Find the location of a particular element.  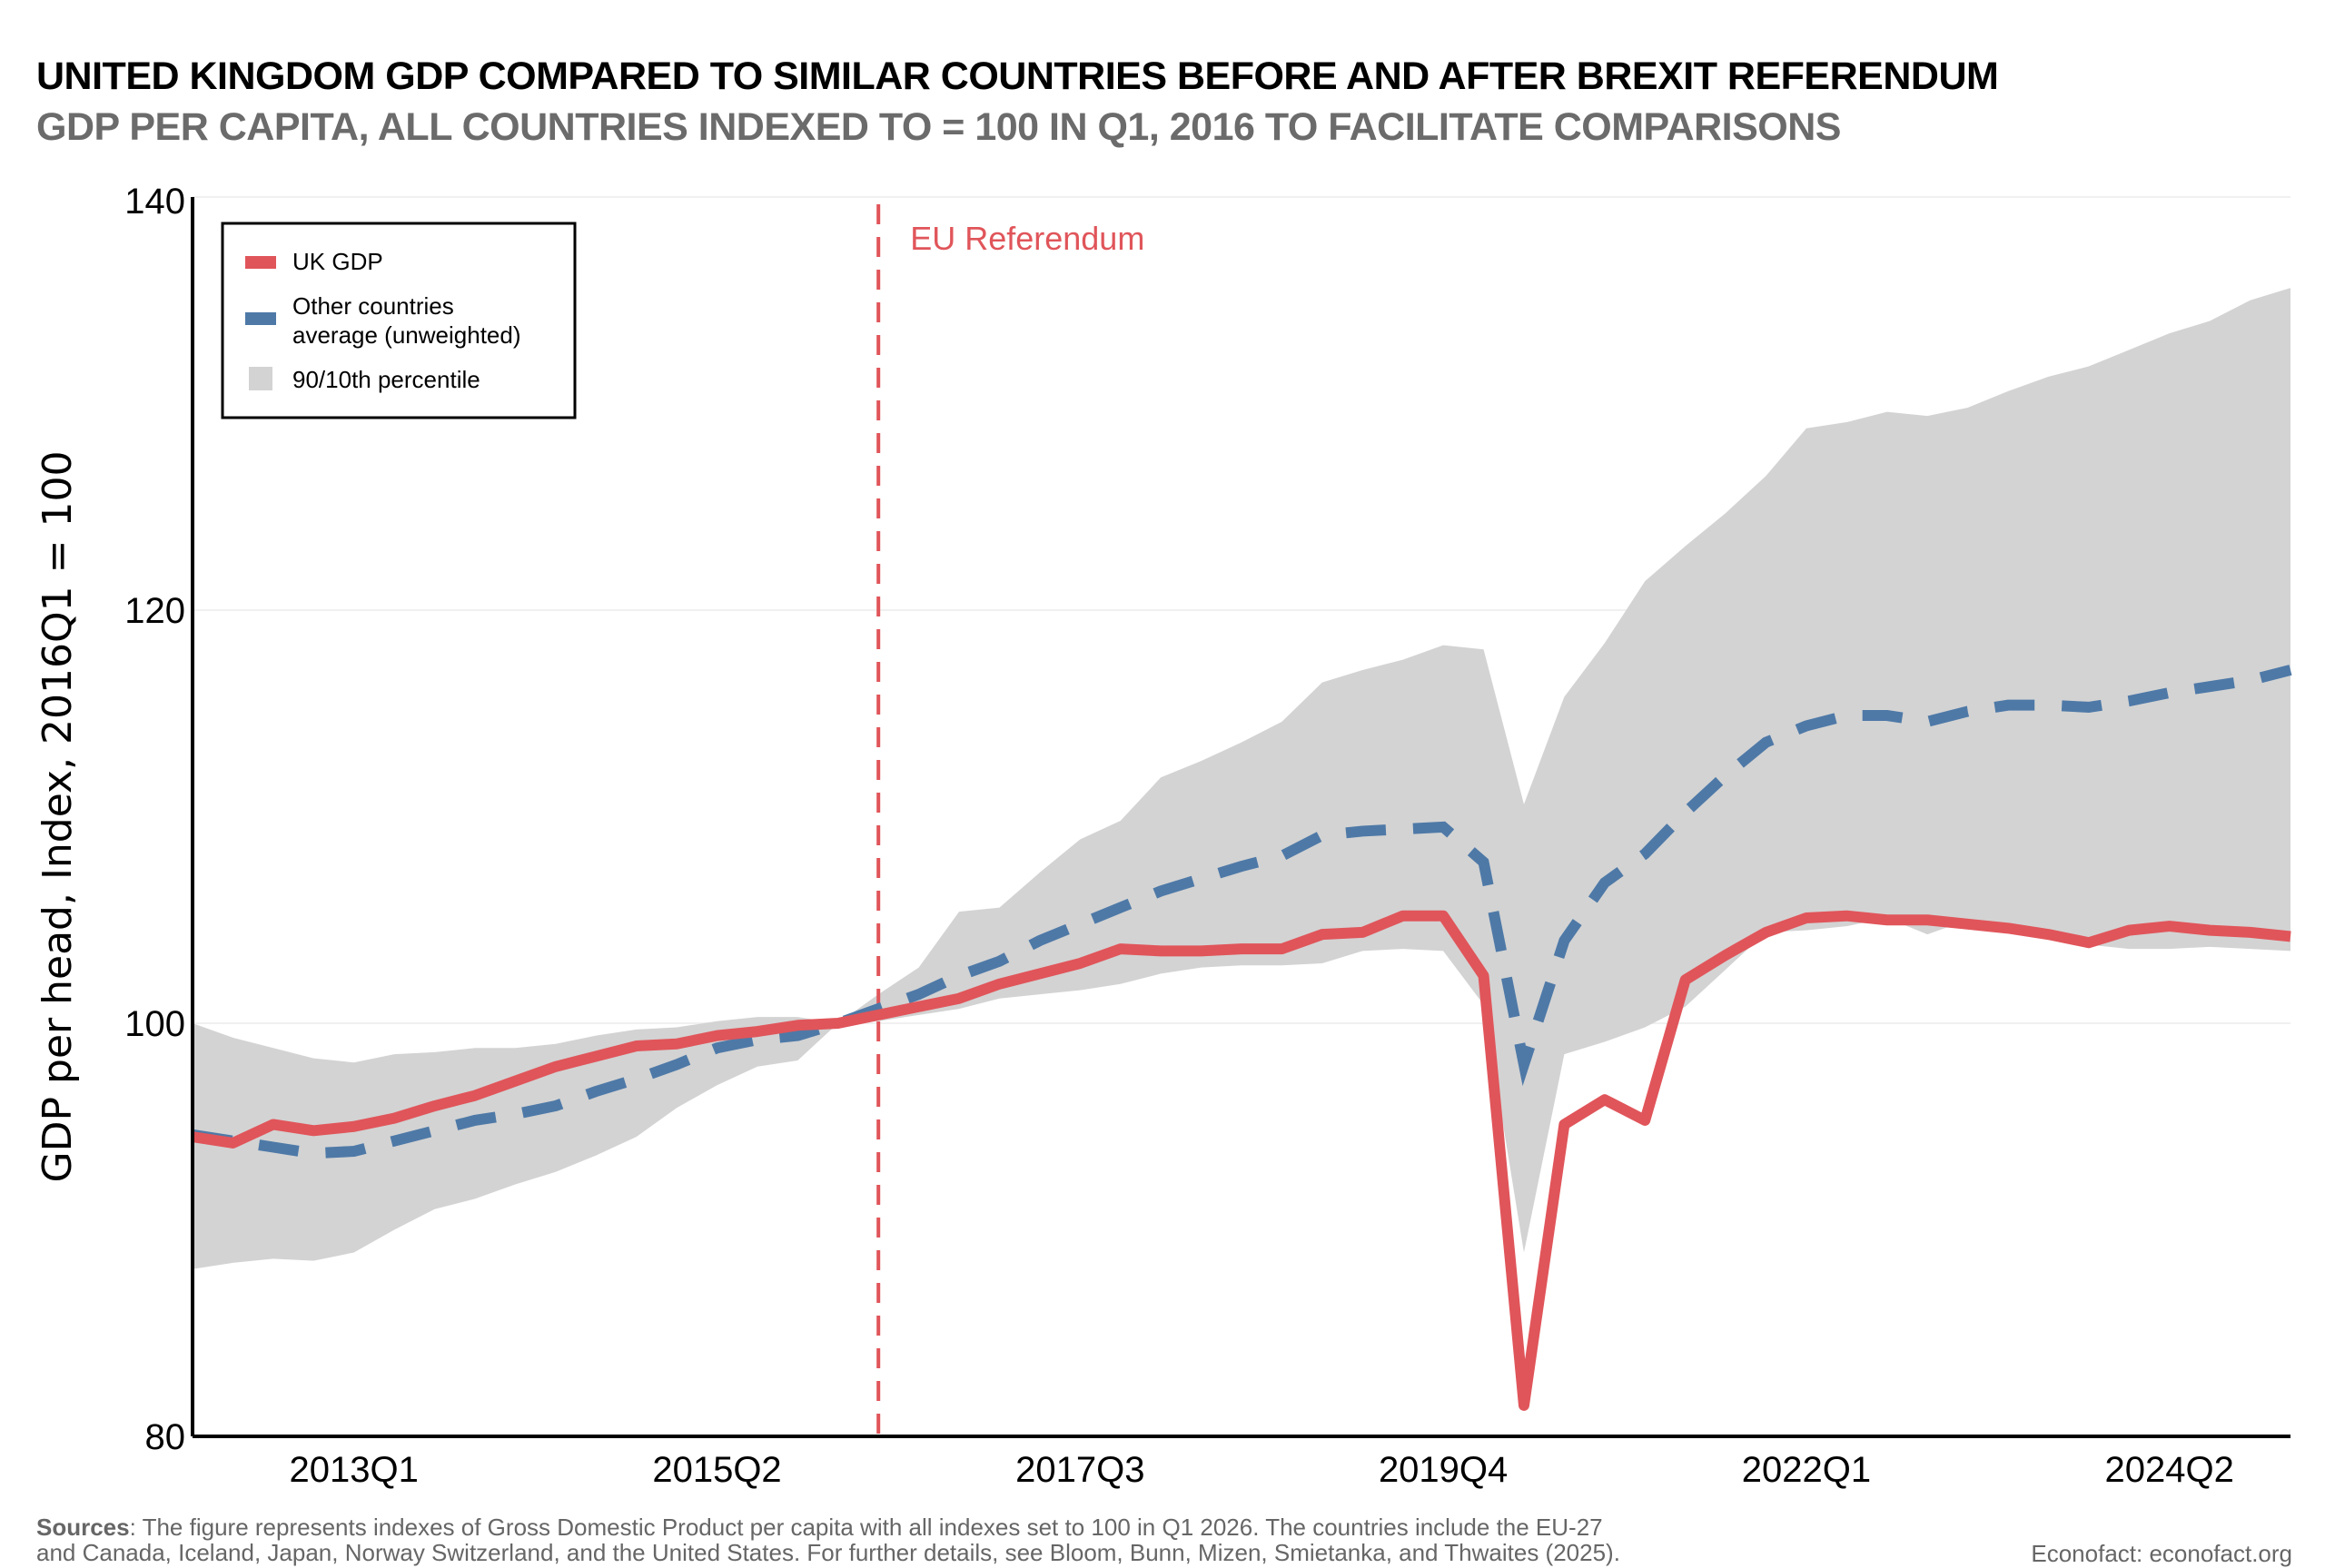

y-axis-label: GDP per head, Index, 2016Q1 = 100 is located at coordinates (58, 817).